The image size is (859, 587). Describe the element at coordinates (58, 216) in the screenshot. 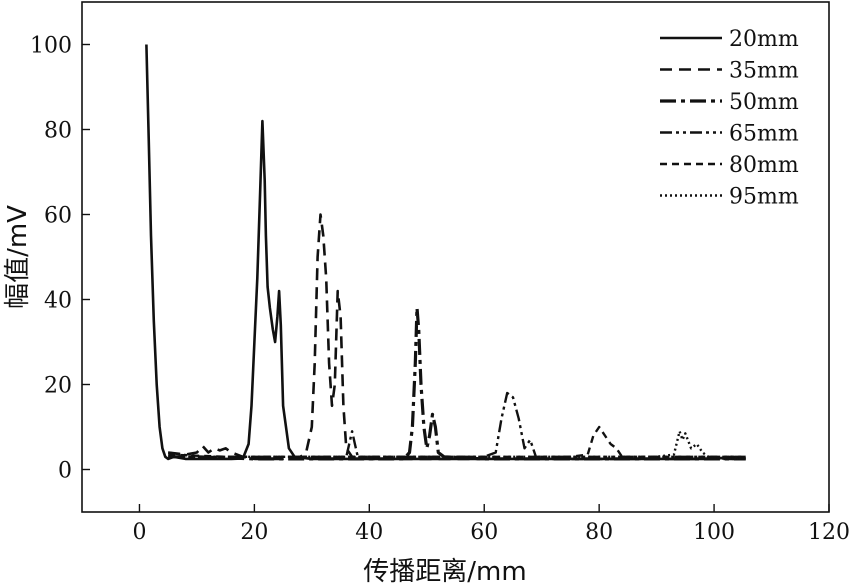

I see `y-tick-label: 60` at that location.